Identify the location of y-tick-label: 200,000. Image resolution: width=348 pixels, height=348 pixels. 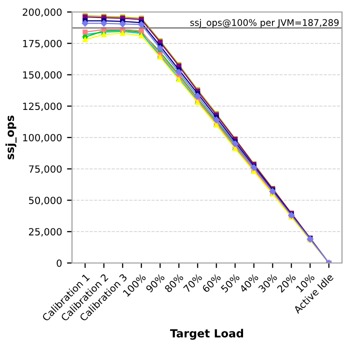
(42, 12).